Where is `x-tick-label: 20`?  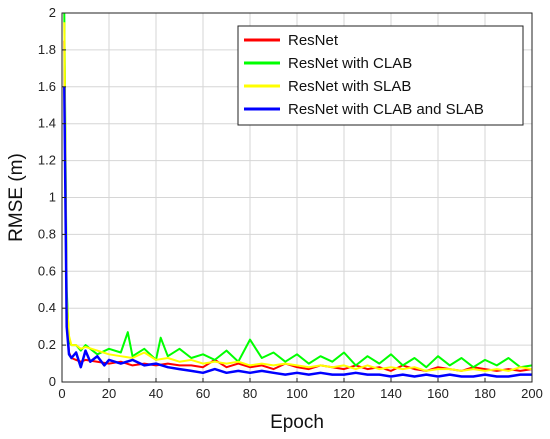 x-tick-label: 20 is located at coordinates (109, 393).